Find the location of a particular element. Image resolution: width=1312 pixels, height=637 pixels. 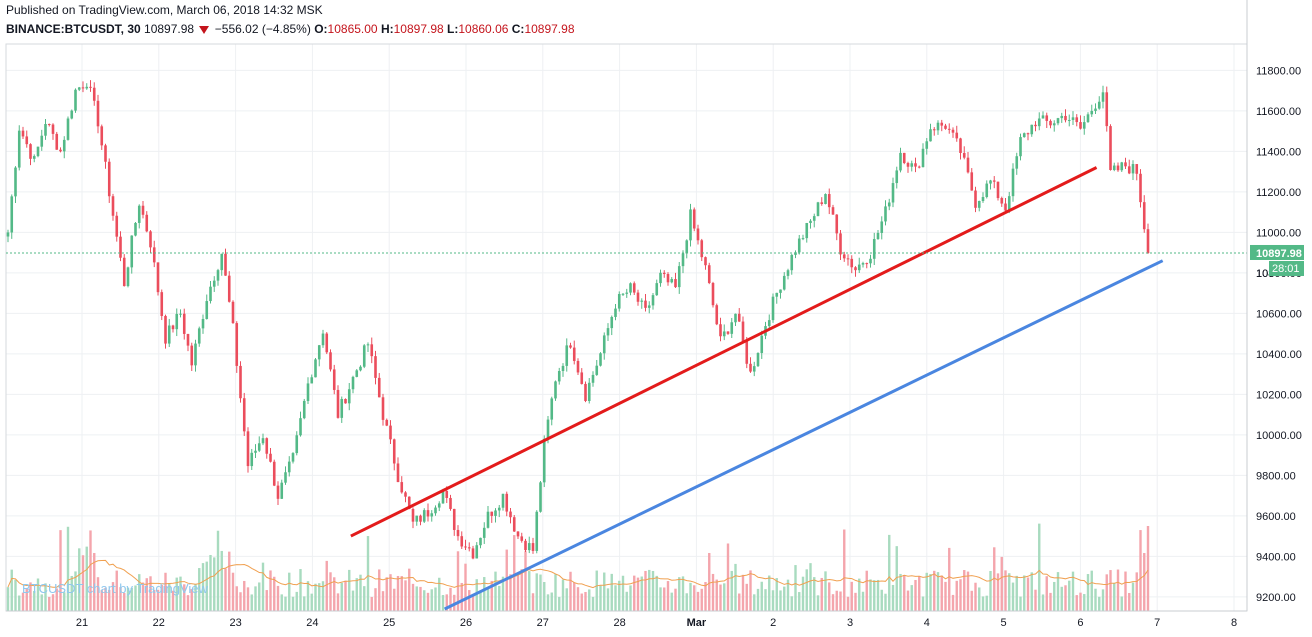

high-value: 10897.98 is located at coordinates (418, 29).